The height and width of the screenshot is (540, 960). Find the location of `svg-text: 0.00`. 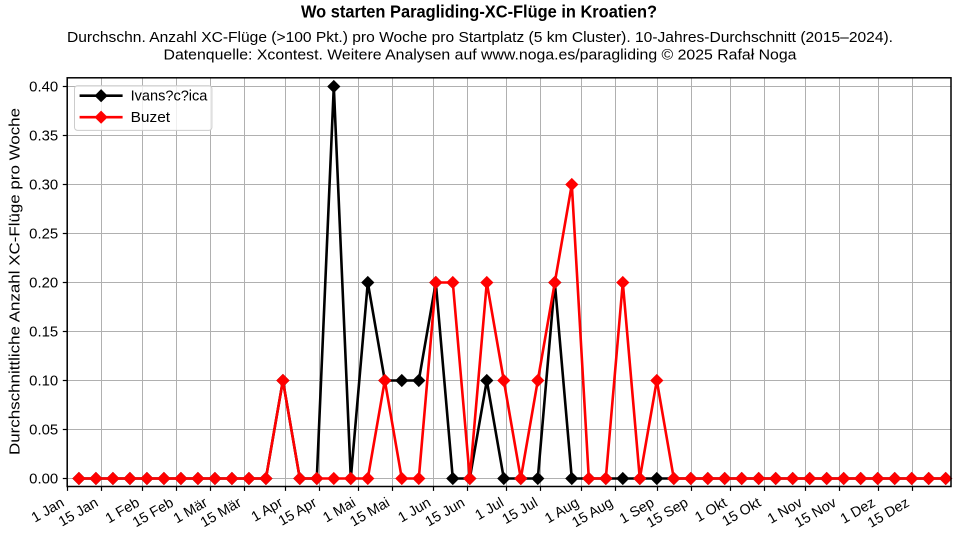

svg-text: 0.00 is located at coordinates (43, 480).